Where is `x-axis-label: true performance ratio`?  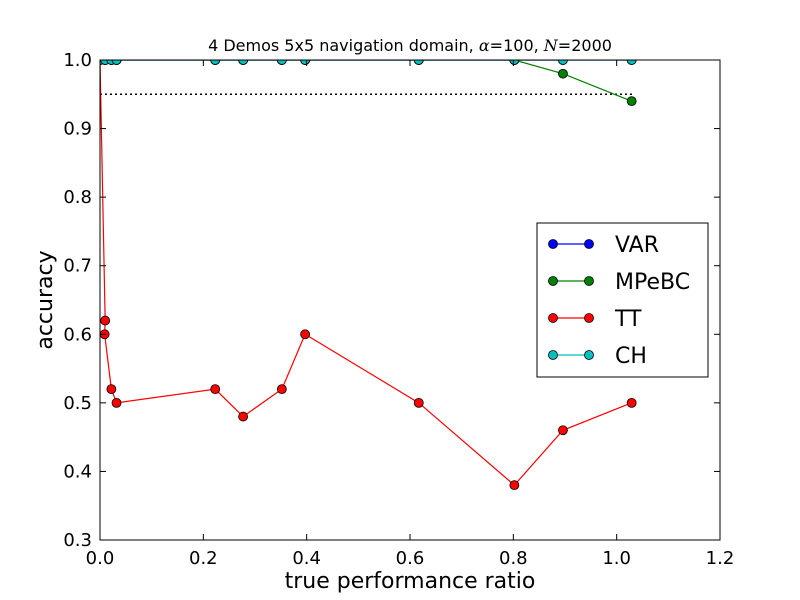 x-axis-label: true performance ratio is located at coordinates (410, 581).